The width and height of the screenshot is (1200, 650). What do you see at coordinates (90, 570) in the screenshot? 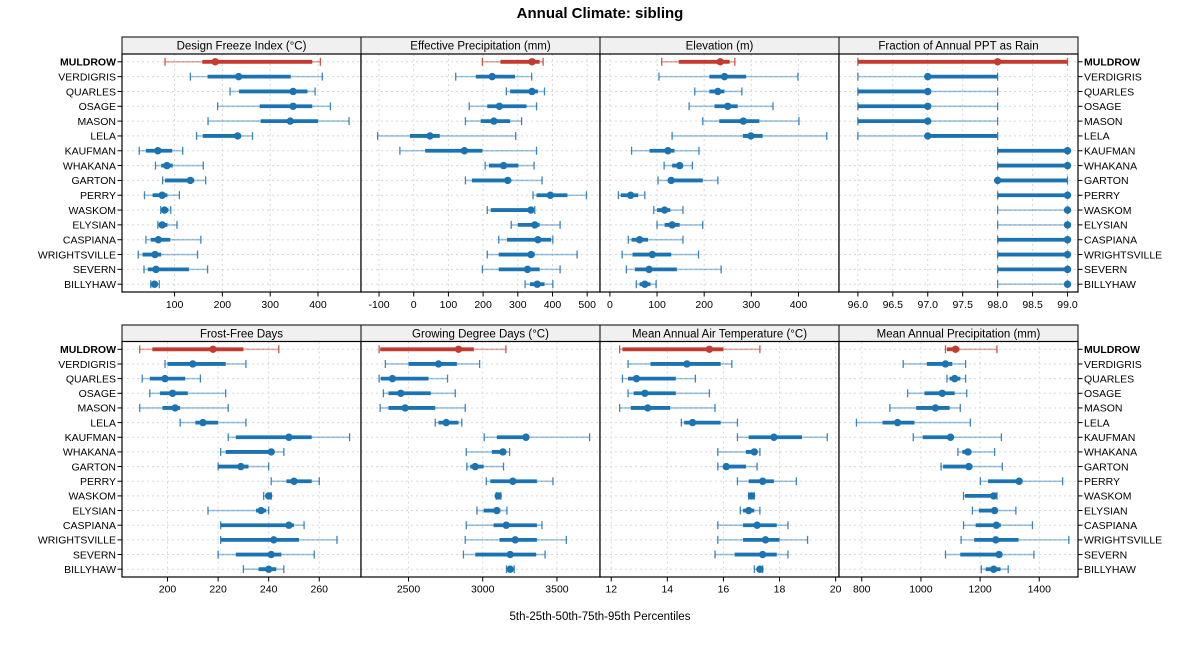
I see `station-label-left-billyhaw: BILLYHAW` at bounding box center [90, 570].